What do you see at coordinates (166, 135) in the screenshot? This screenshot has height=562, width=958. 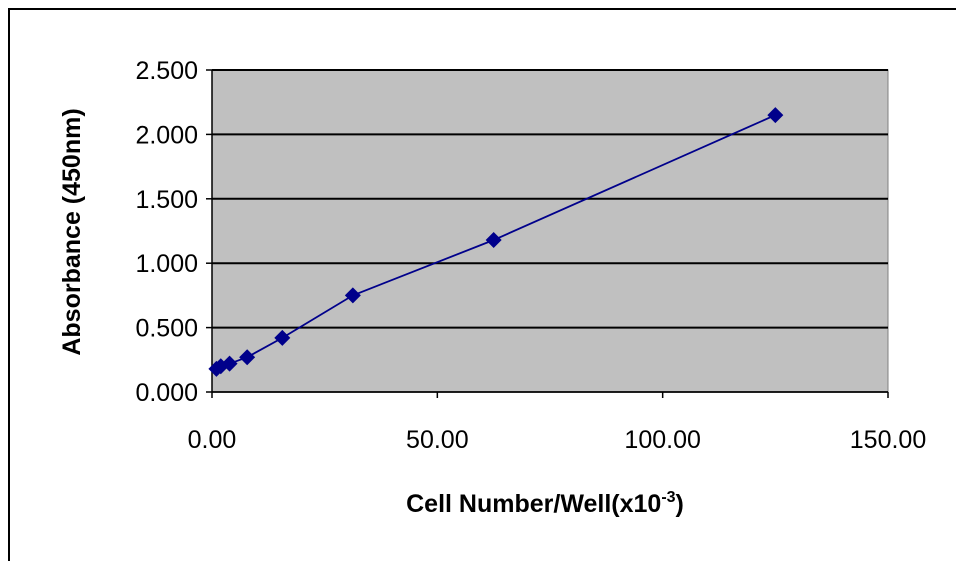 I see `y-tick-label: 2.000` at bounding box center [166, 135].